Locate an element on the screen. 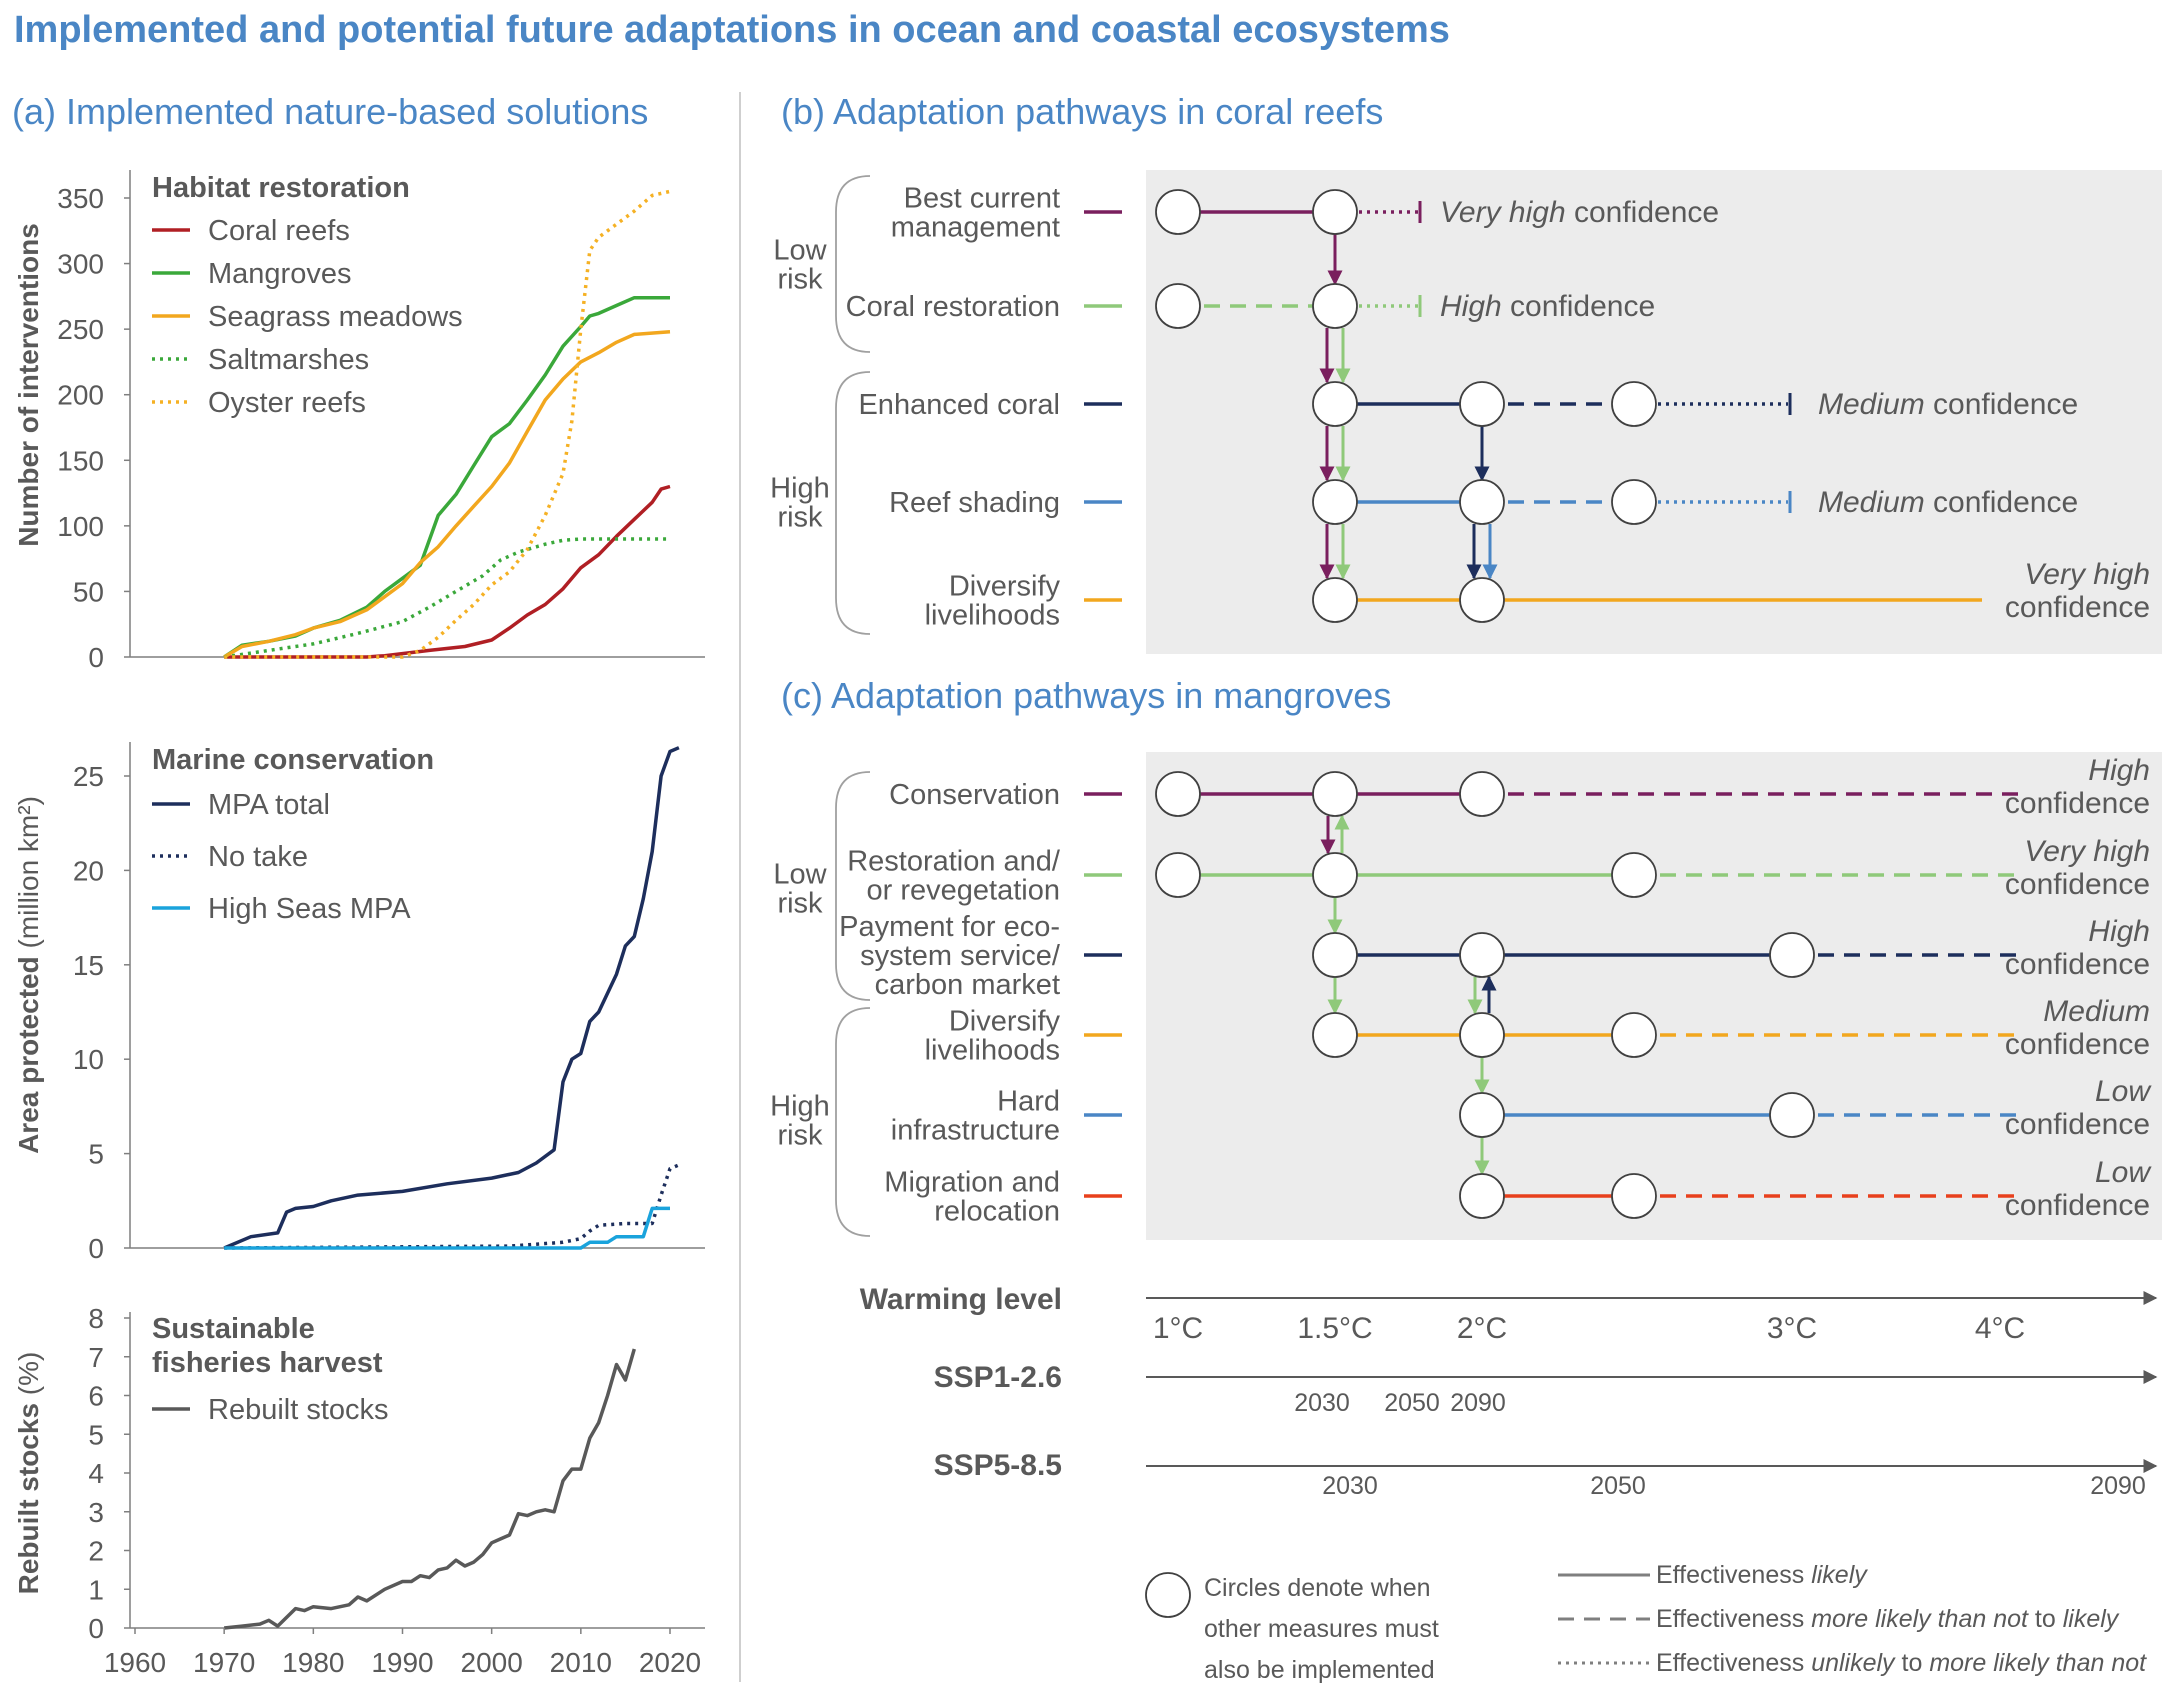 This screenshot has height=1690, width=2162. chart-1-y-tick-label: 10 is located at coordinates (88, 1059).